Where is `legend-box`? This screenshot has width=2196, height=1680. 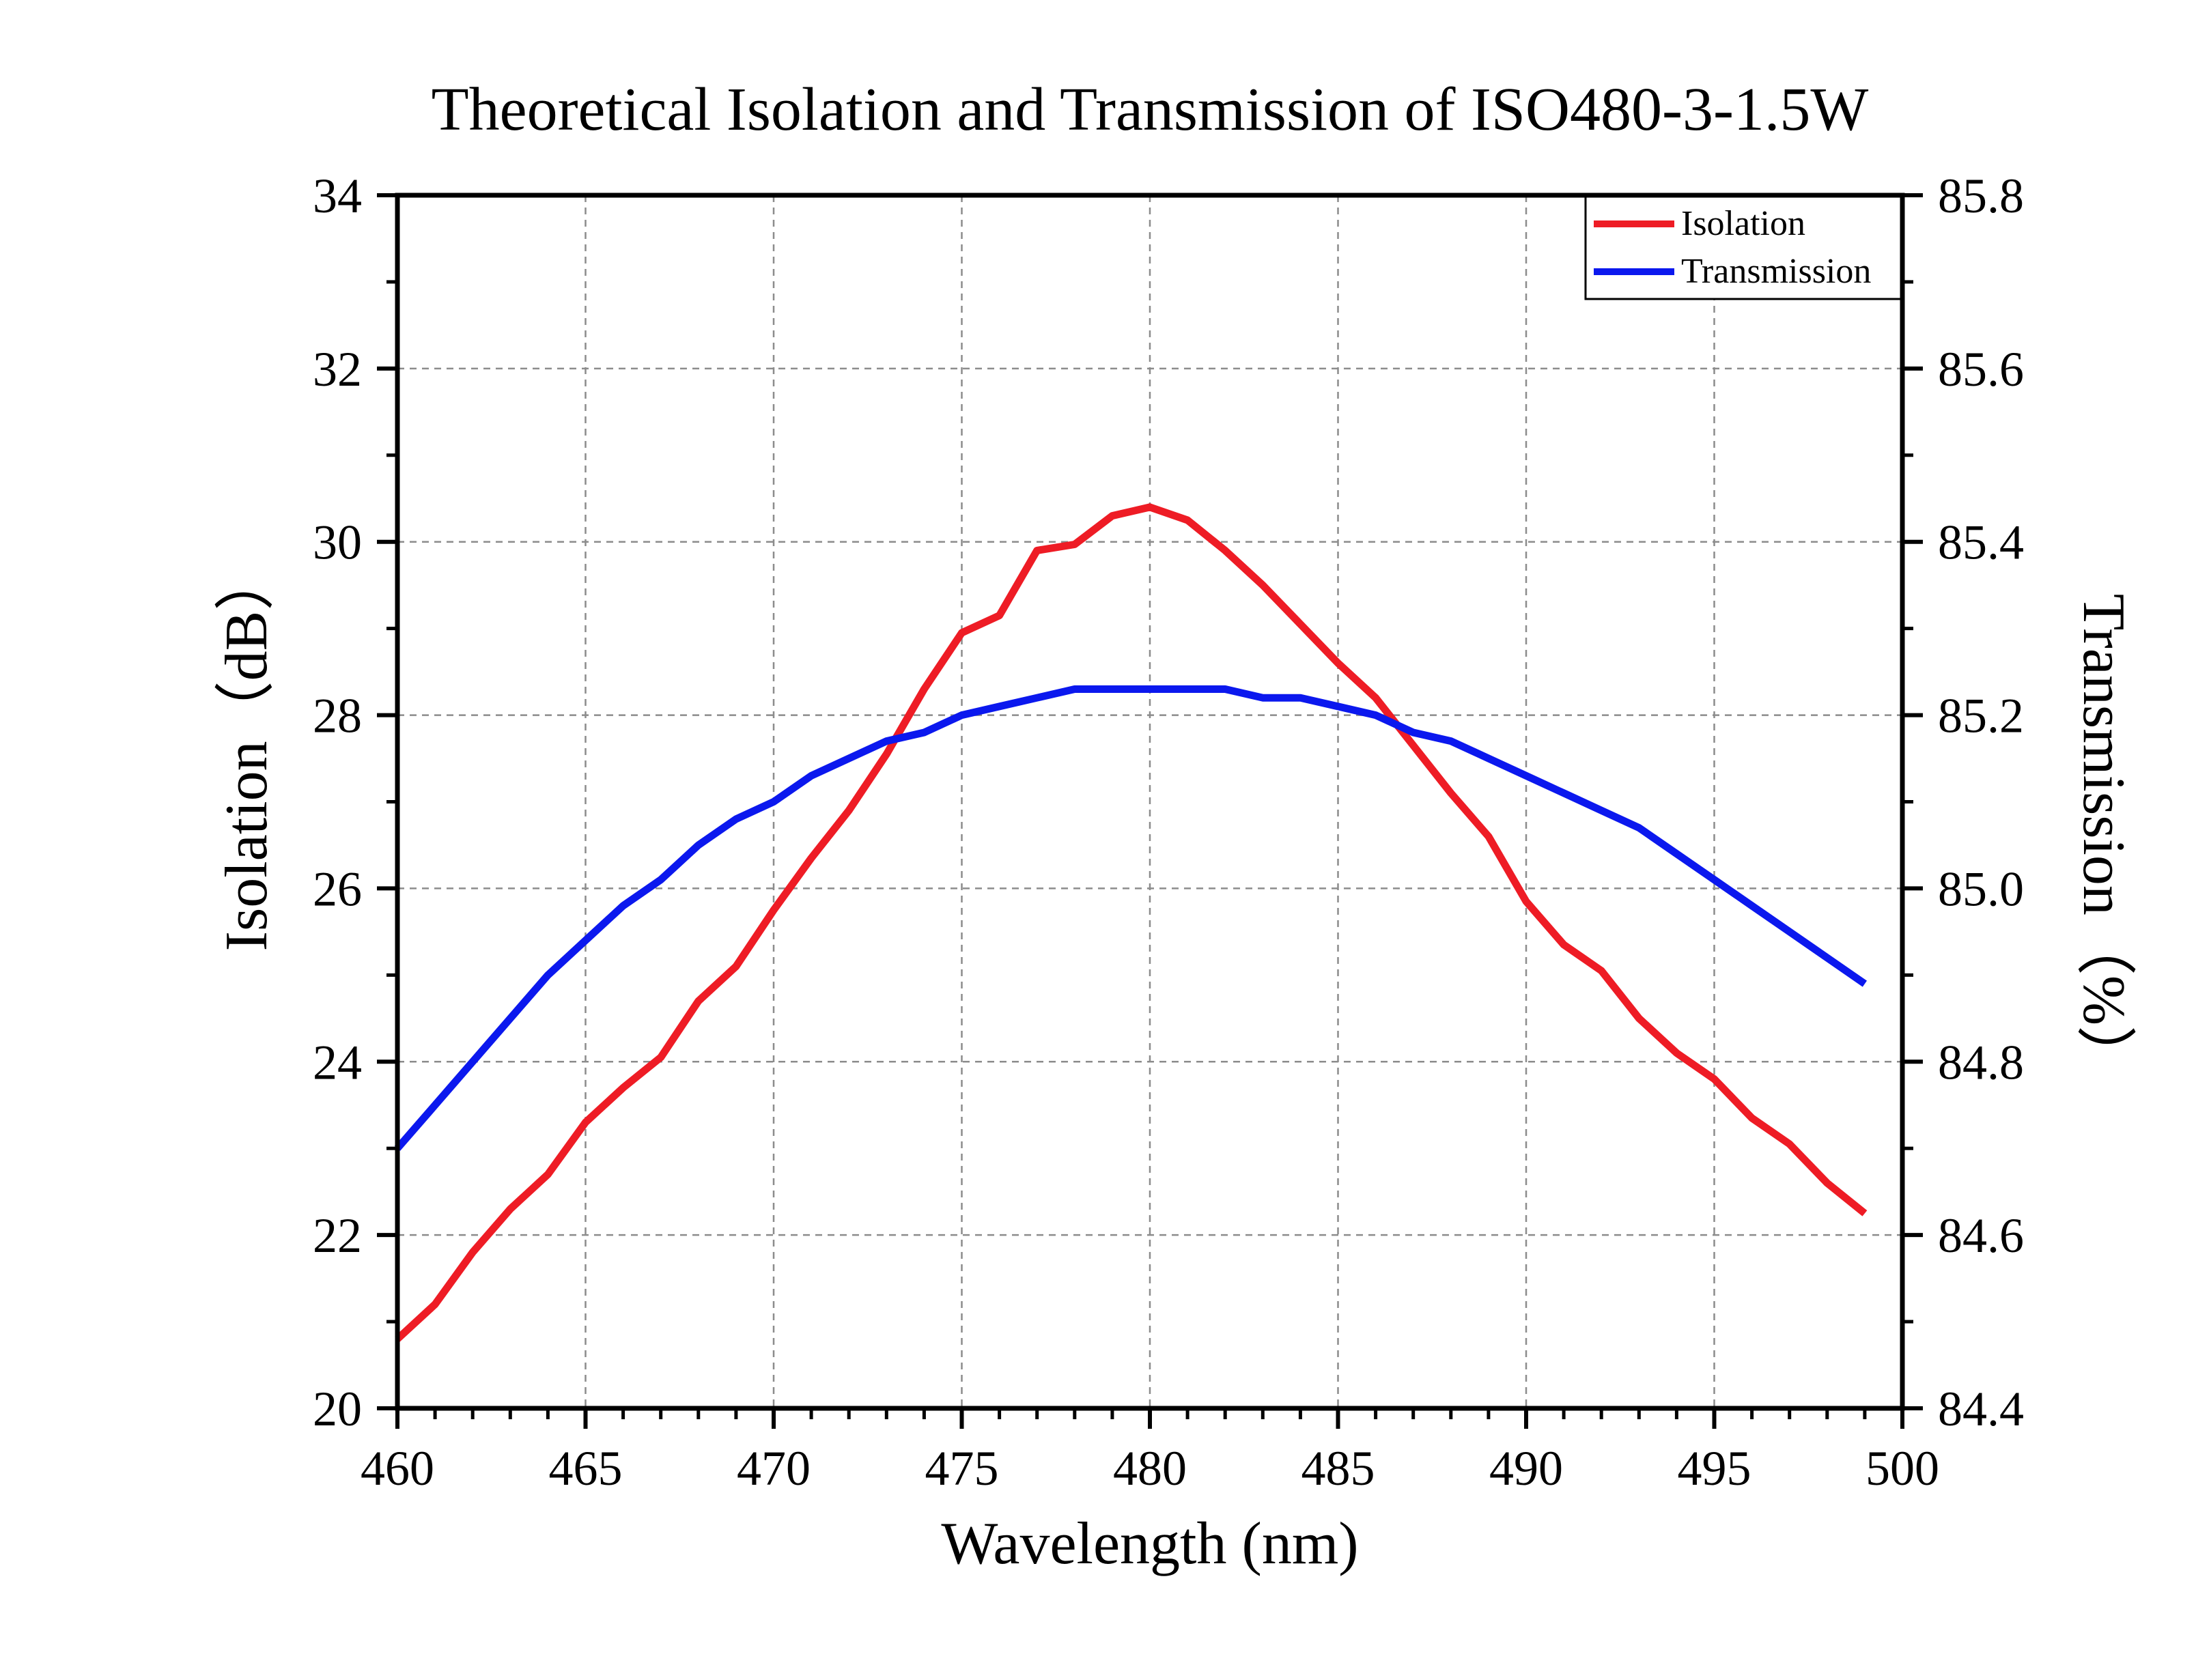
legend-box is located at coordinates (1743, 247).